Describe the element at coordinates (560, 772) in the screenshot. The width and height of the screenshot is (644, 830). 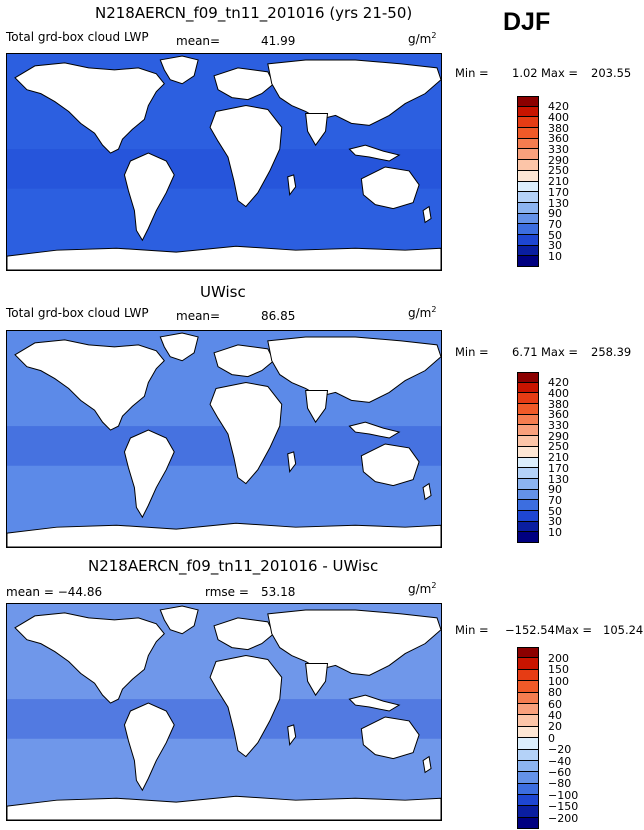
I see `colorbar-tick-label: −60` at that location.